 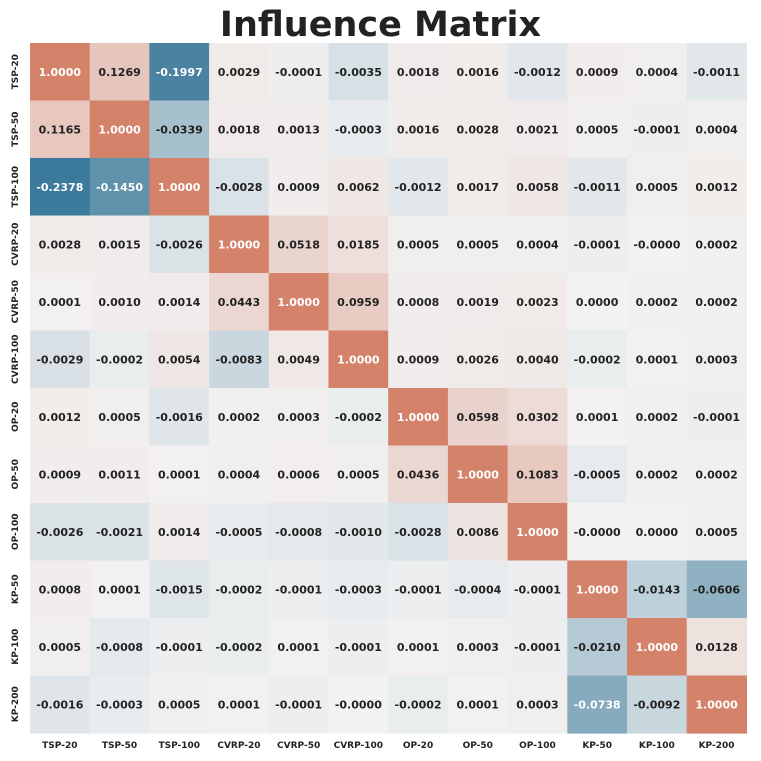 I want to click on y-tick-label: KP-50, so click(x=16, y=589).